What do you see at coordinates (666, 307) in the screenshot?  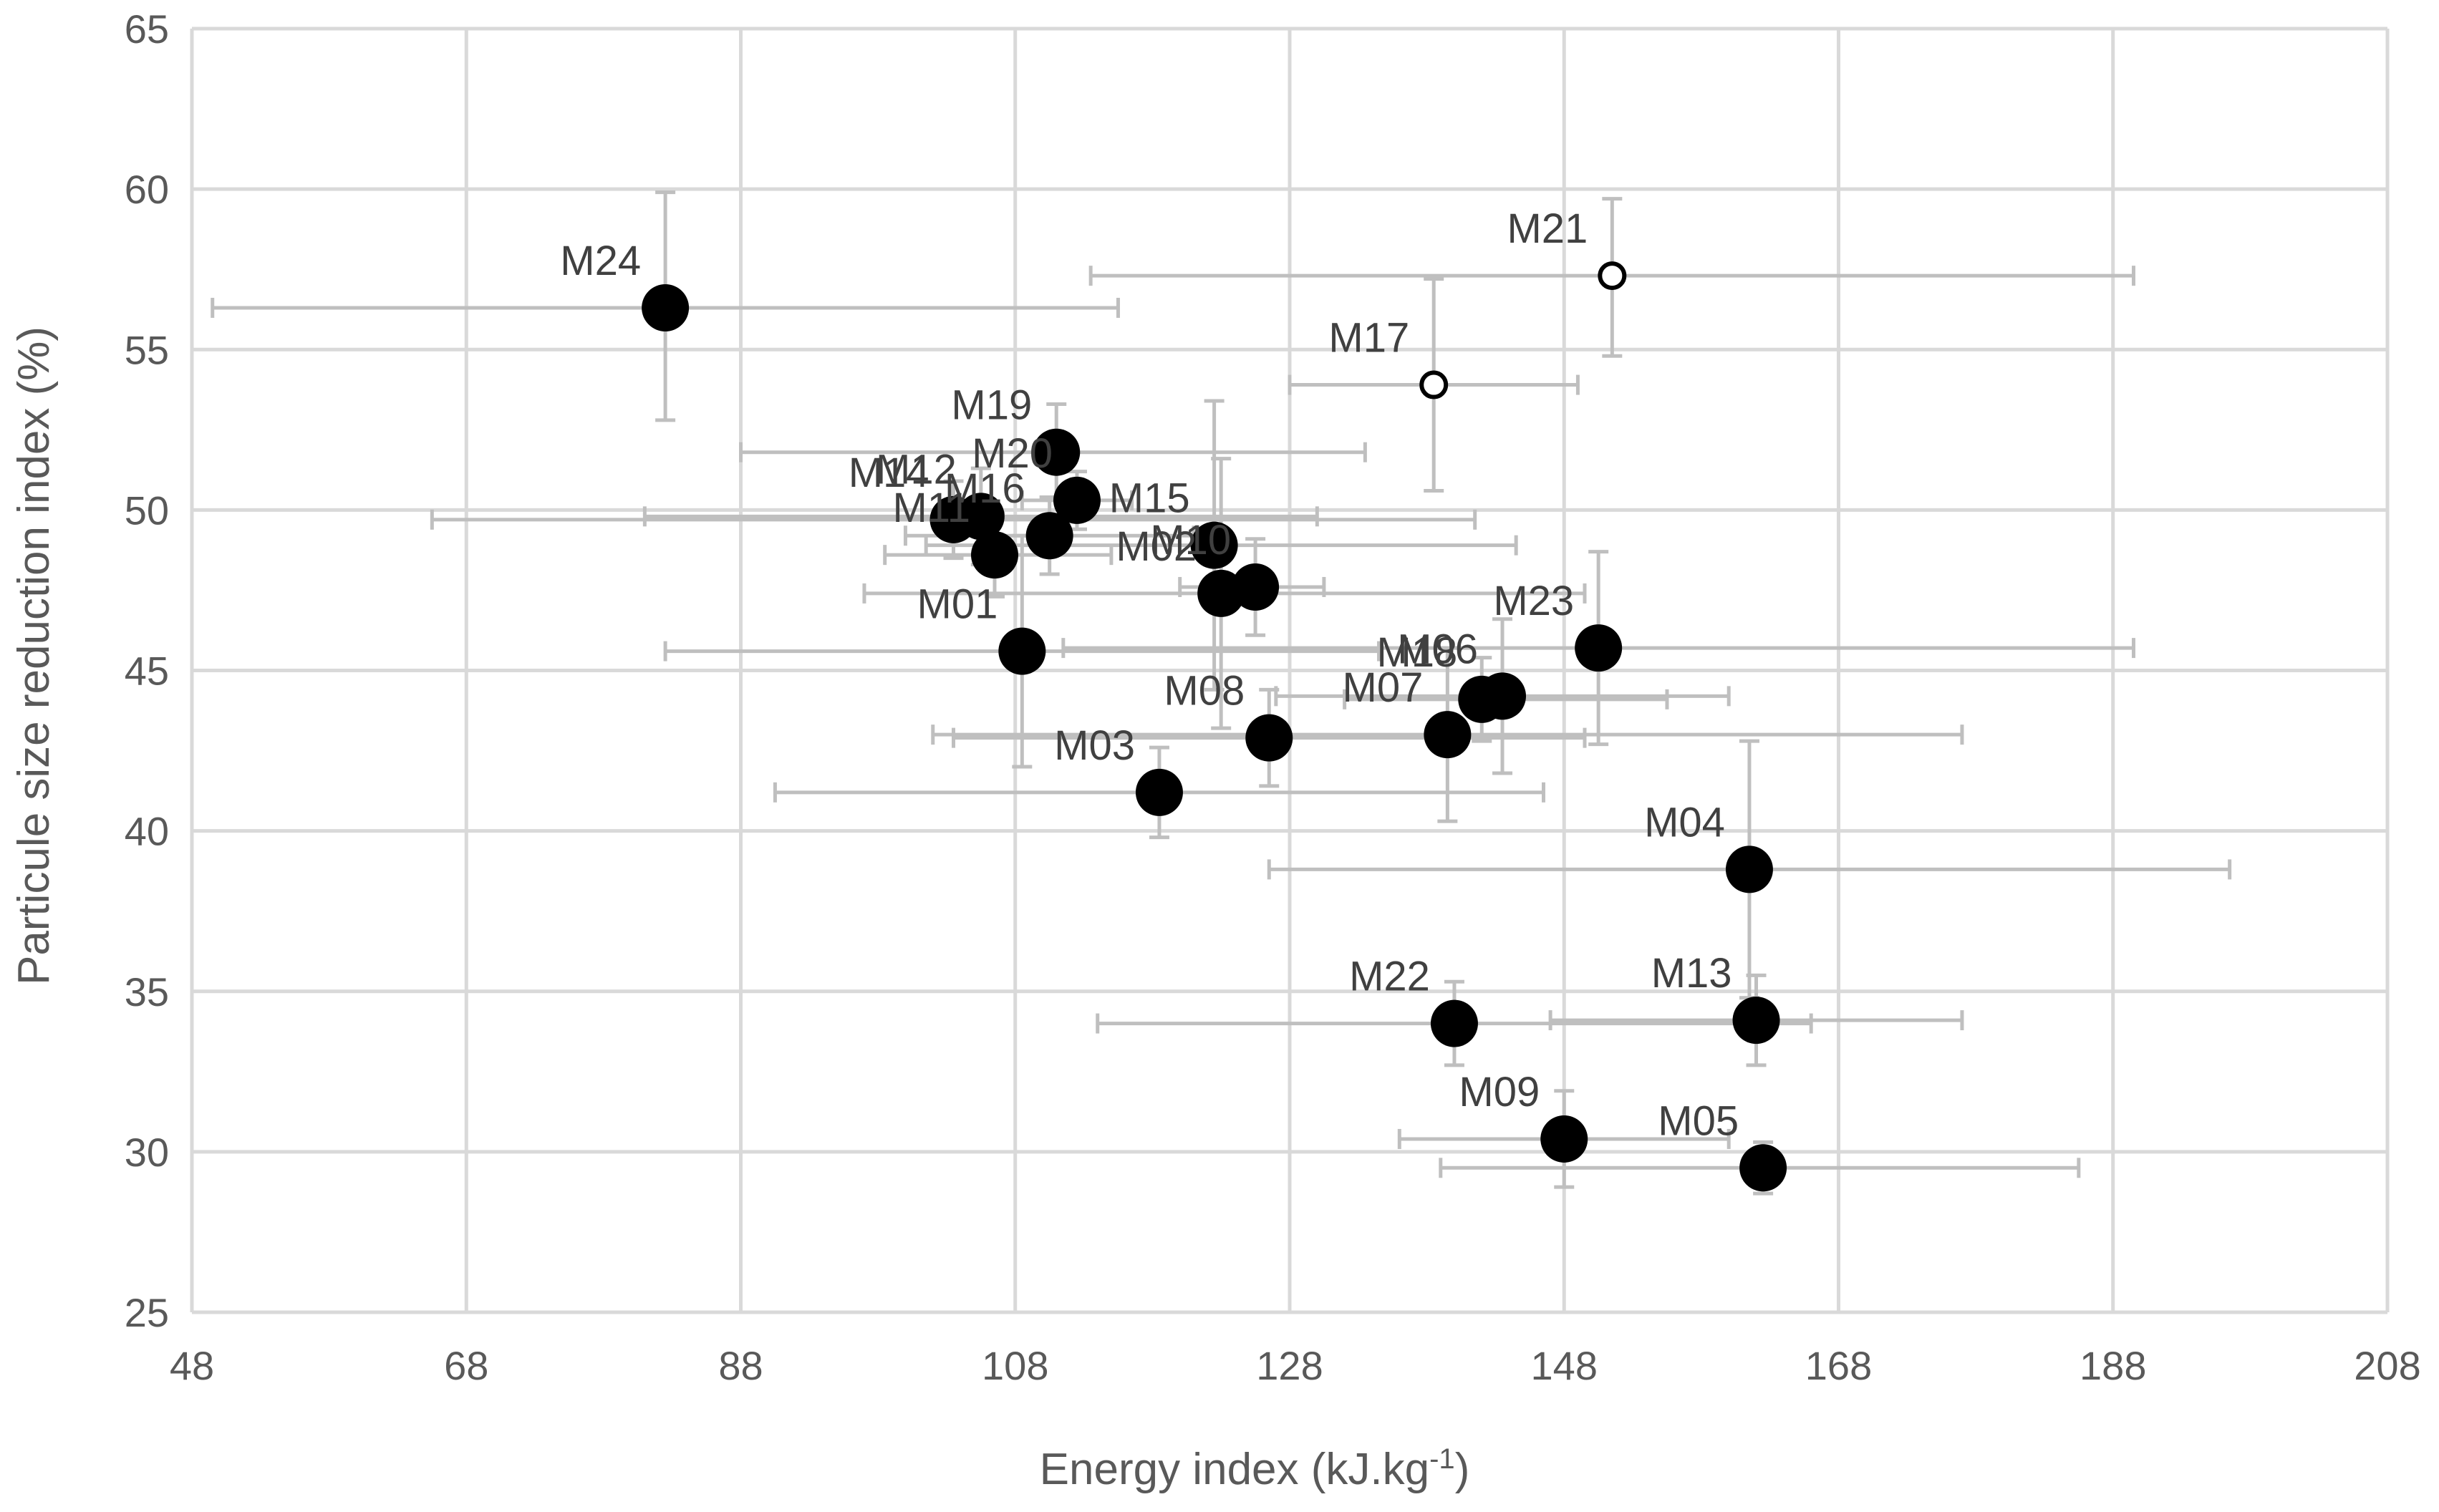 I see `point-m24` at bounding box center [666, 307].